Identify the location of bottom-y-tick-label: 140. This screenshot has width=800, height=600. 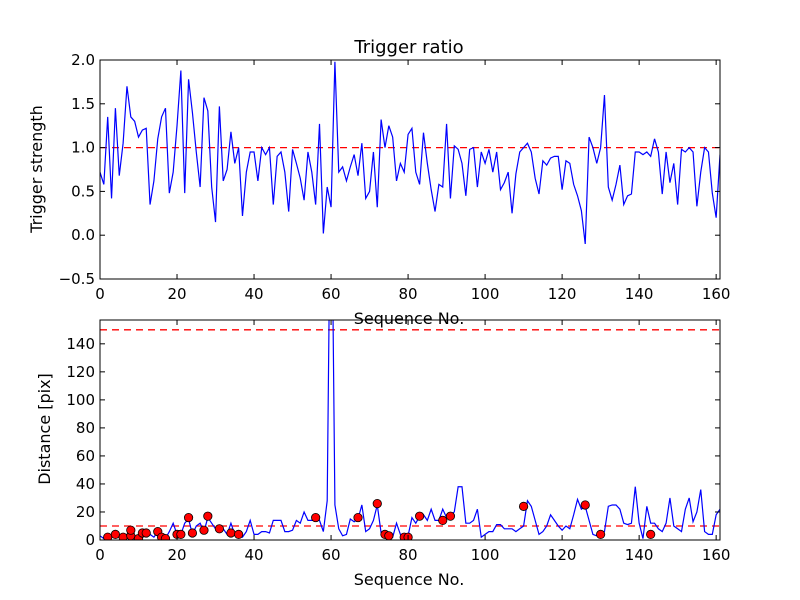
(80, 344).